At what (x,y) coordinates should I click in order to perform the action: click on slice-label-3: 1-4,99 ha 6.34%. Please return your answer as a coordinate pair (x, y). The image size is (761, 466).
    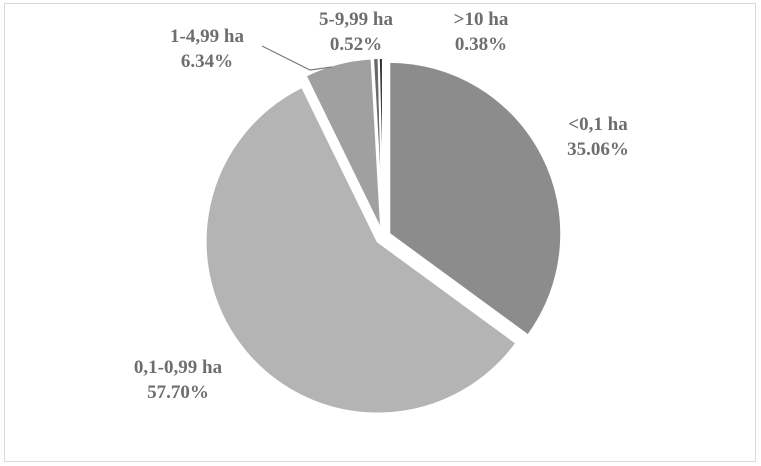
    Looking at the image, I should click on (207, 49).